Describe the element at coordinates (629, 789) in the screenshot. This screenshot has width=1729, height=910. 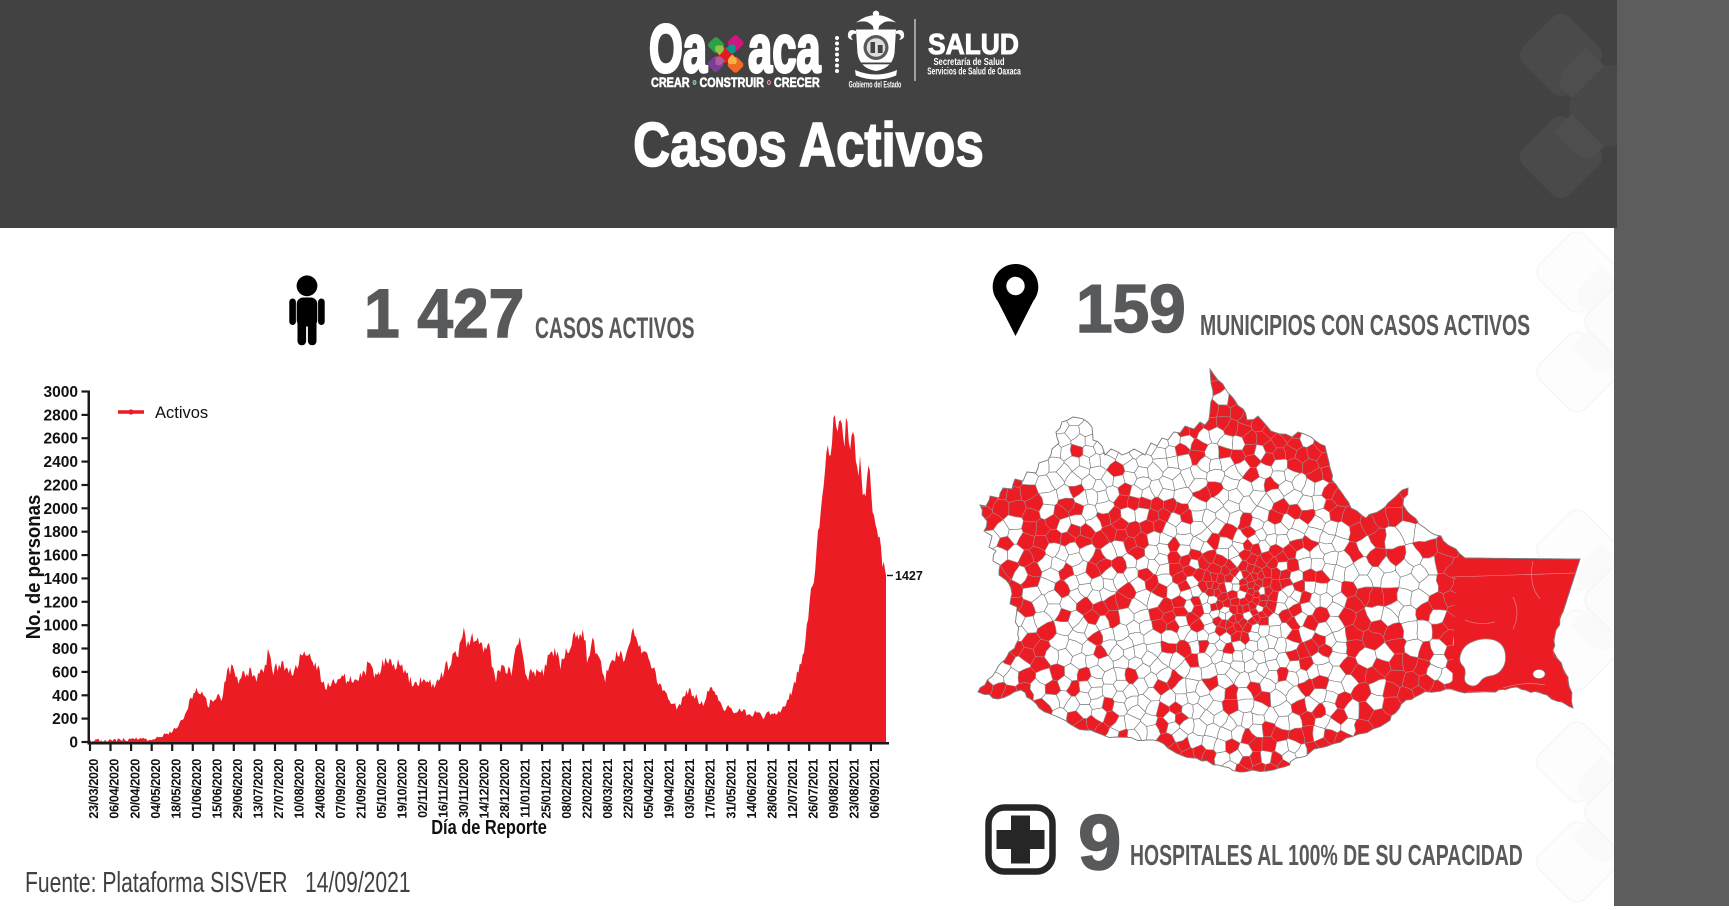
I see `svg-text: 22/03/2021` at that location.